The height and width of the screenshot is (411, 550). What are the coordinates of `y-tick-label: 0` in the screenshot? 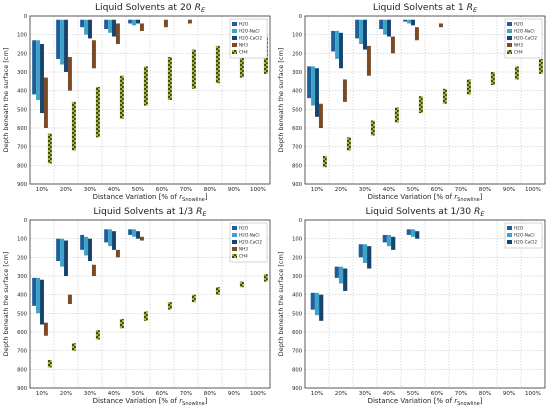 It's located at (25, 17).